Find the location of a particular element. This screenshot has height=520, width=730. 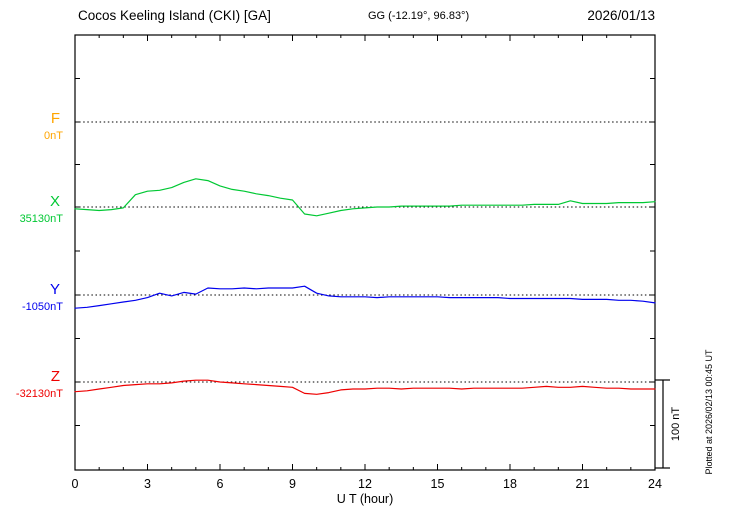

gg-coordinates: GG (-12.19°, 96.83°) is located at coordinates (418, 16).